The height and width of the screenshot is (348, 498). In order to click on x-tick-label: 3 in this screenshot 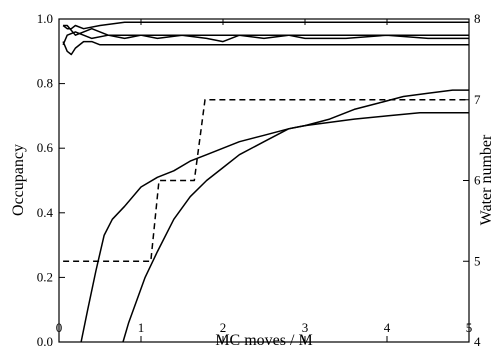, I will do `click(305, 327)`.